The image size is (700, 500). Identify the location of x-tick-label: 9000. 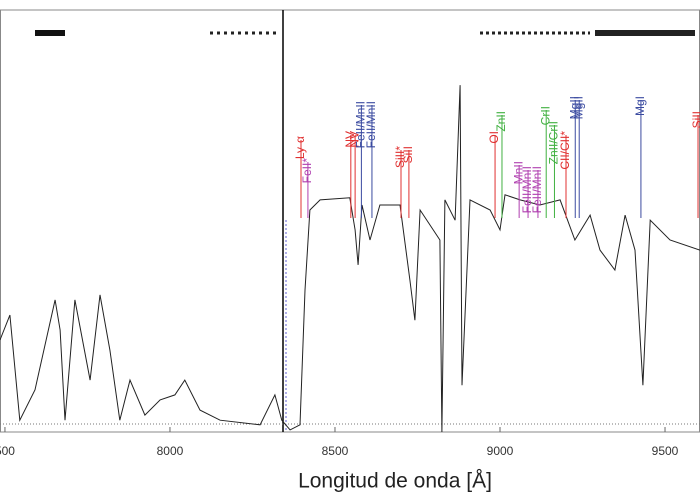
(500, 451).